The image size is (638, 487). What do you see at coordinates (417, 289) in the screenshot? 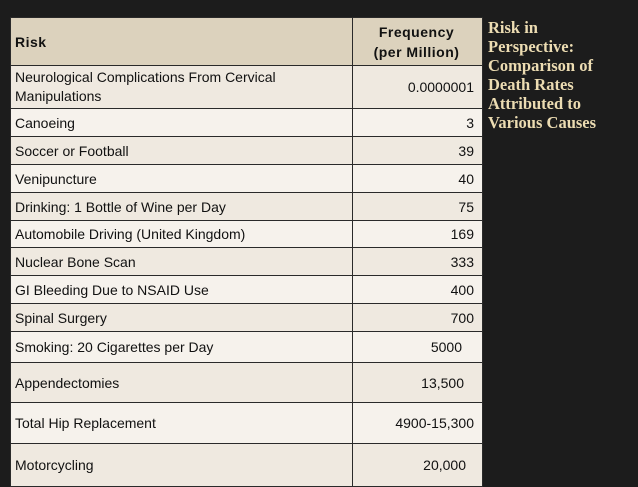
I see `frequency-cell: 400` at bounding box center [417, 289].